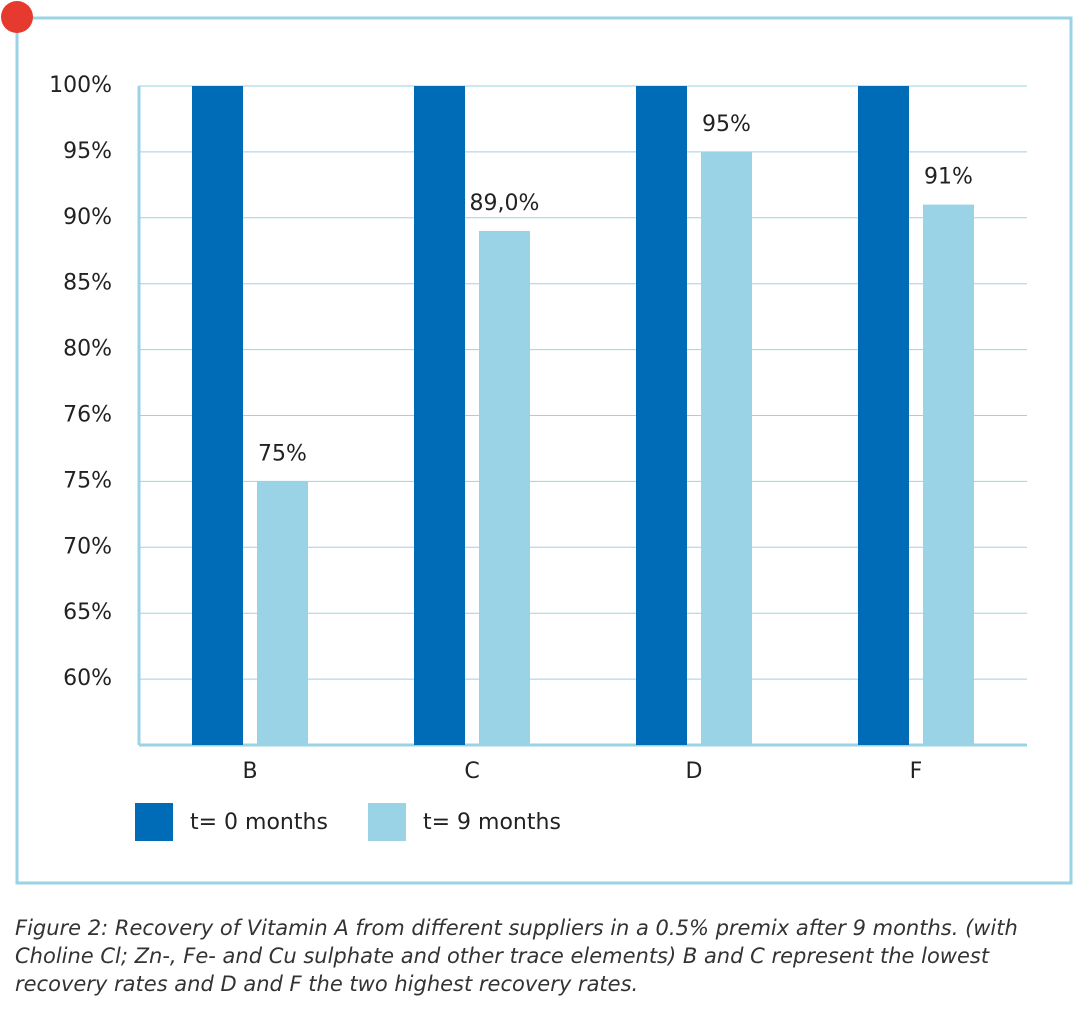  Describe the element at coordinates (87, 349) in the screenshot. I see `y-tick-label: 80%` at that location.